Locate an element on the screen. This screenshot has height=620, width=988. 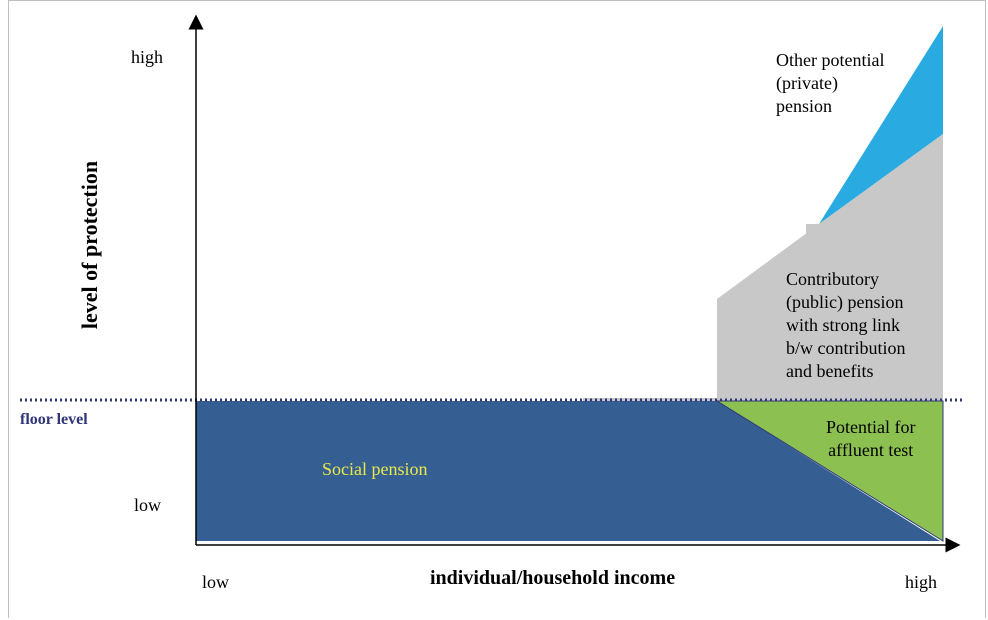
private-pension-label-line: Other potential is located at coordinates (830, 60).